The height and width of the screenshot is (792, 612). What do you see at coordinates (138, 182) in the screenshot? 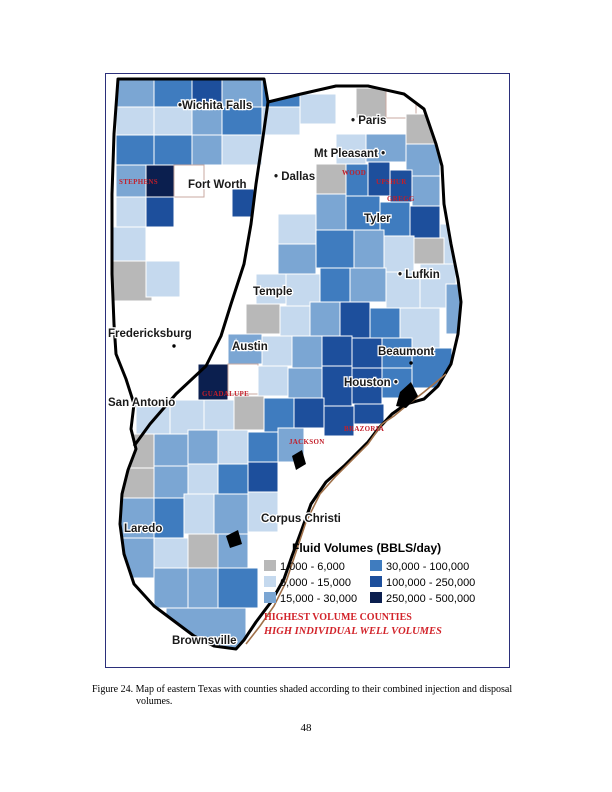
I see `county-label: STEPHENS` at bounding box center [138, 182].